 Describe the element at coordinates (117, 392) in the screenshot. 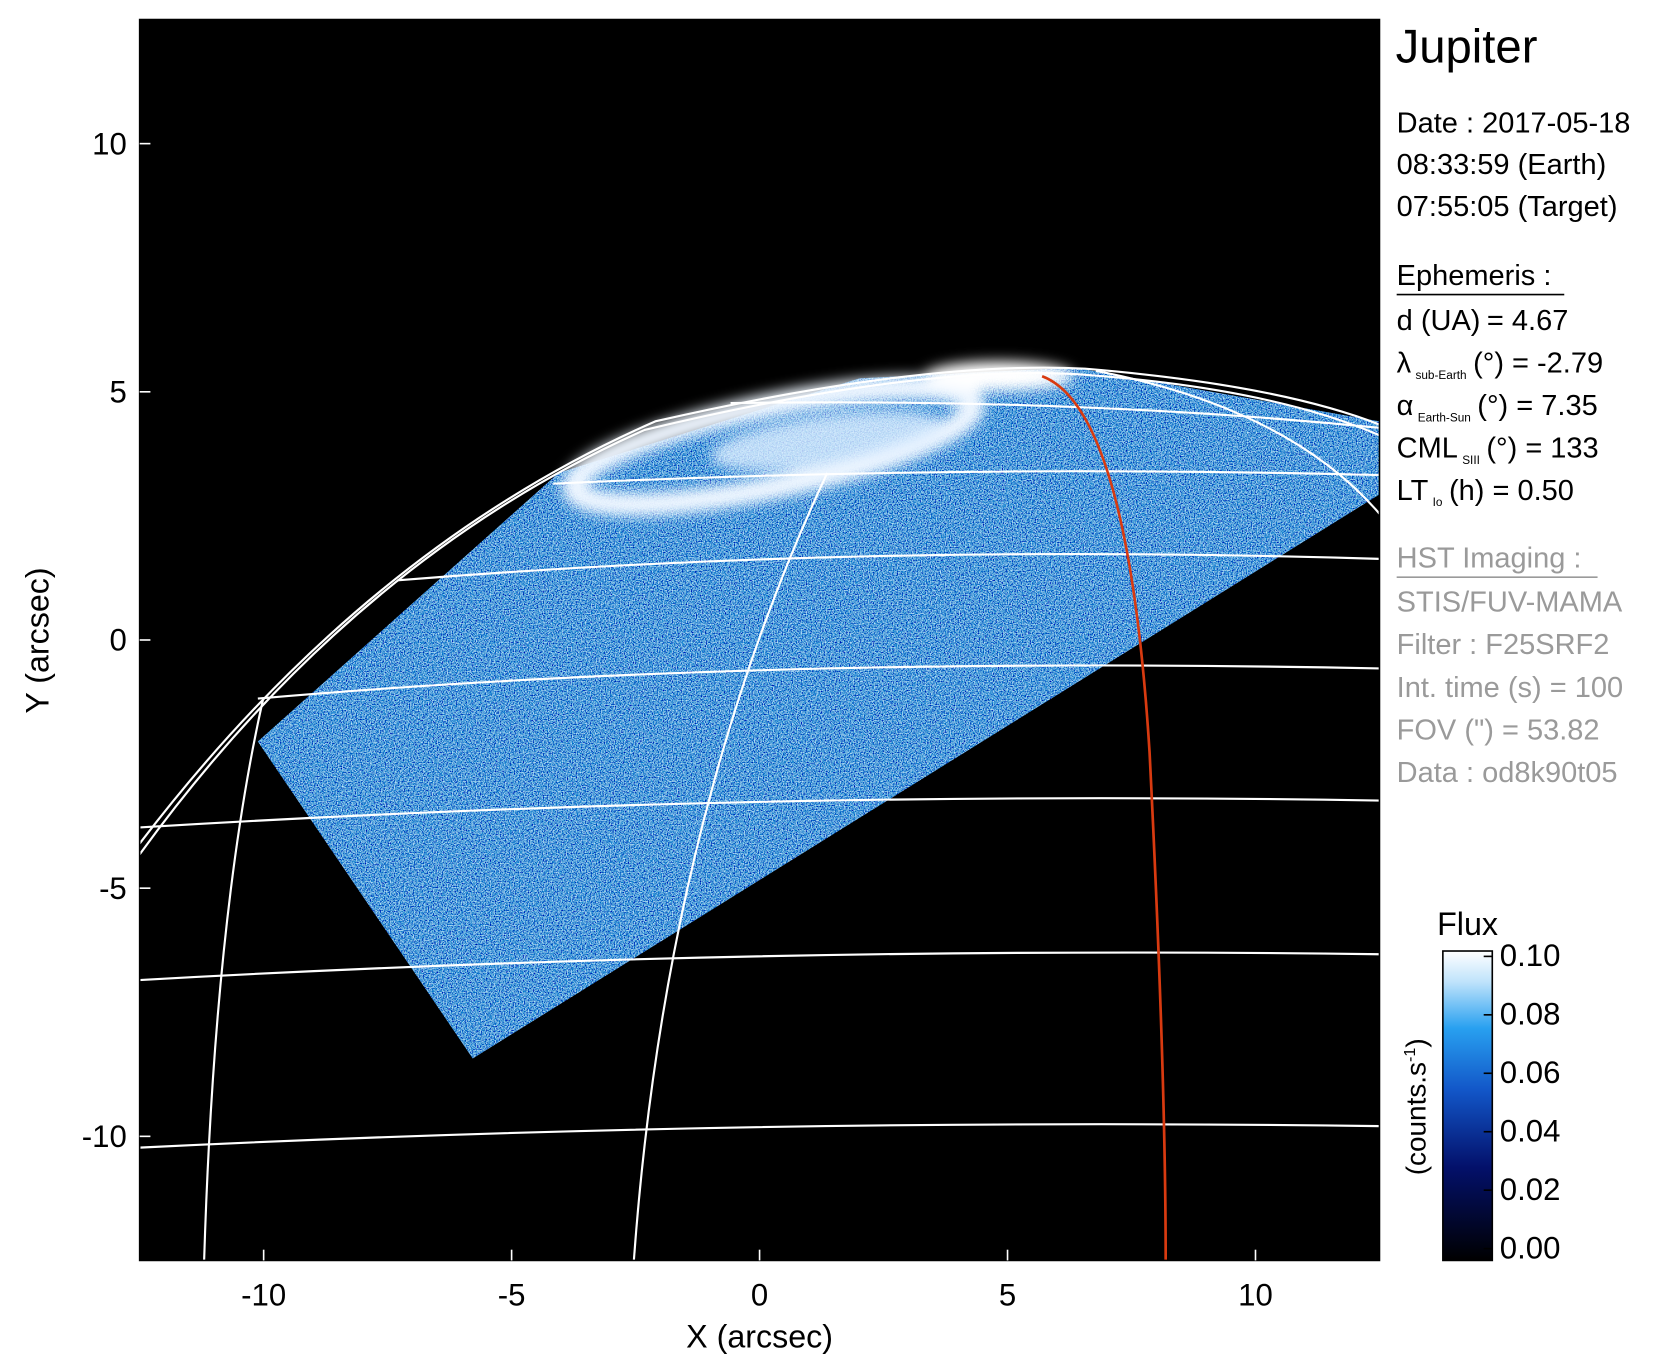

I see `y-tick-label: 5` at that location.